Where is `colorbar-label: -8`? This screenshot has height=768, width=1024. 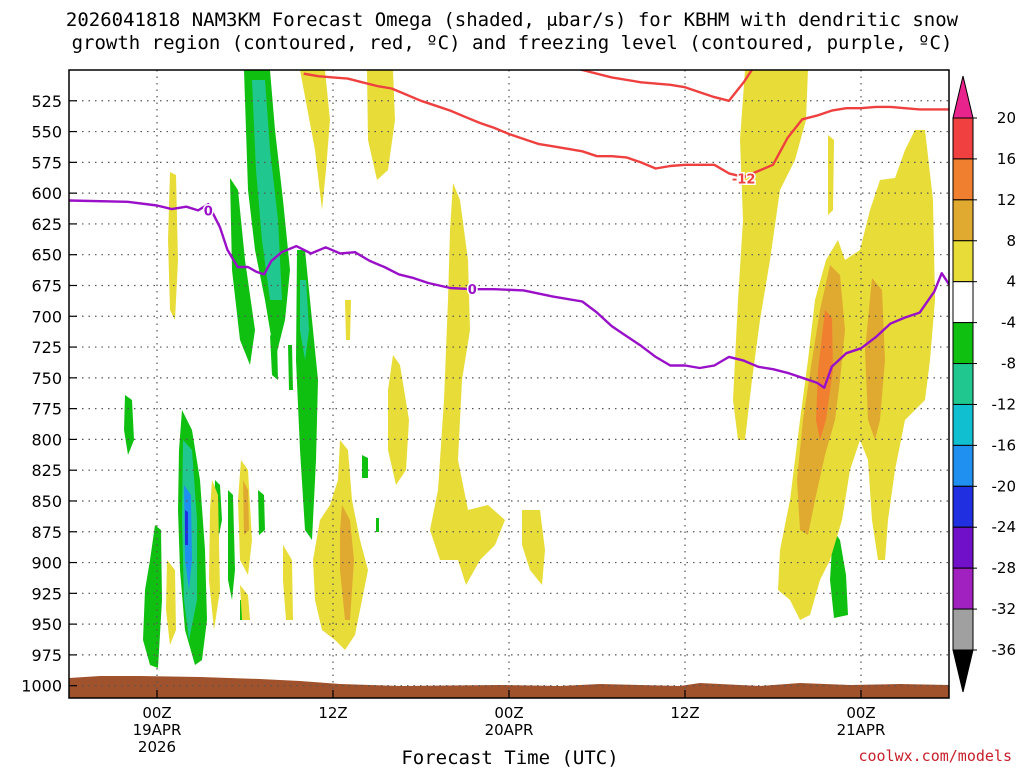
colorbar-label: -8 is located at coordinates (1008, 364).